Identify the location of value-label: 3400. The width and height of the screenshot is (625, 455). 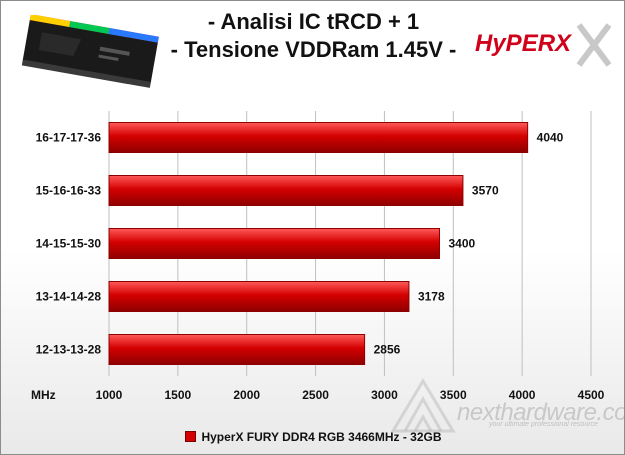
(462, 244).